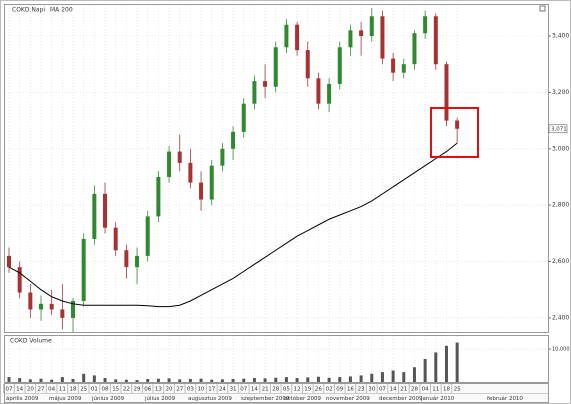 This screenshot has height=404, width=571. I want to click on price-label: 3,071, so click(559, 129).